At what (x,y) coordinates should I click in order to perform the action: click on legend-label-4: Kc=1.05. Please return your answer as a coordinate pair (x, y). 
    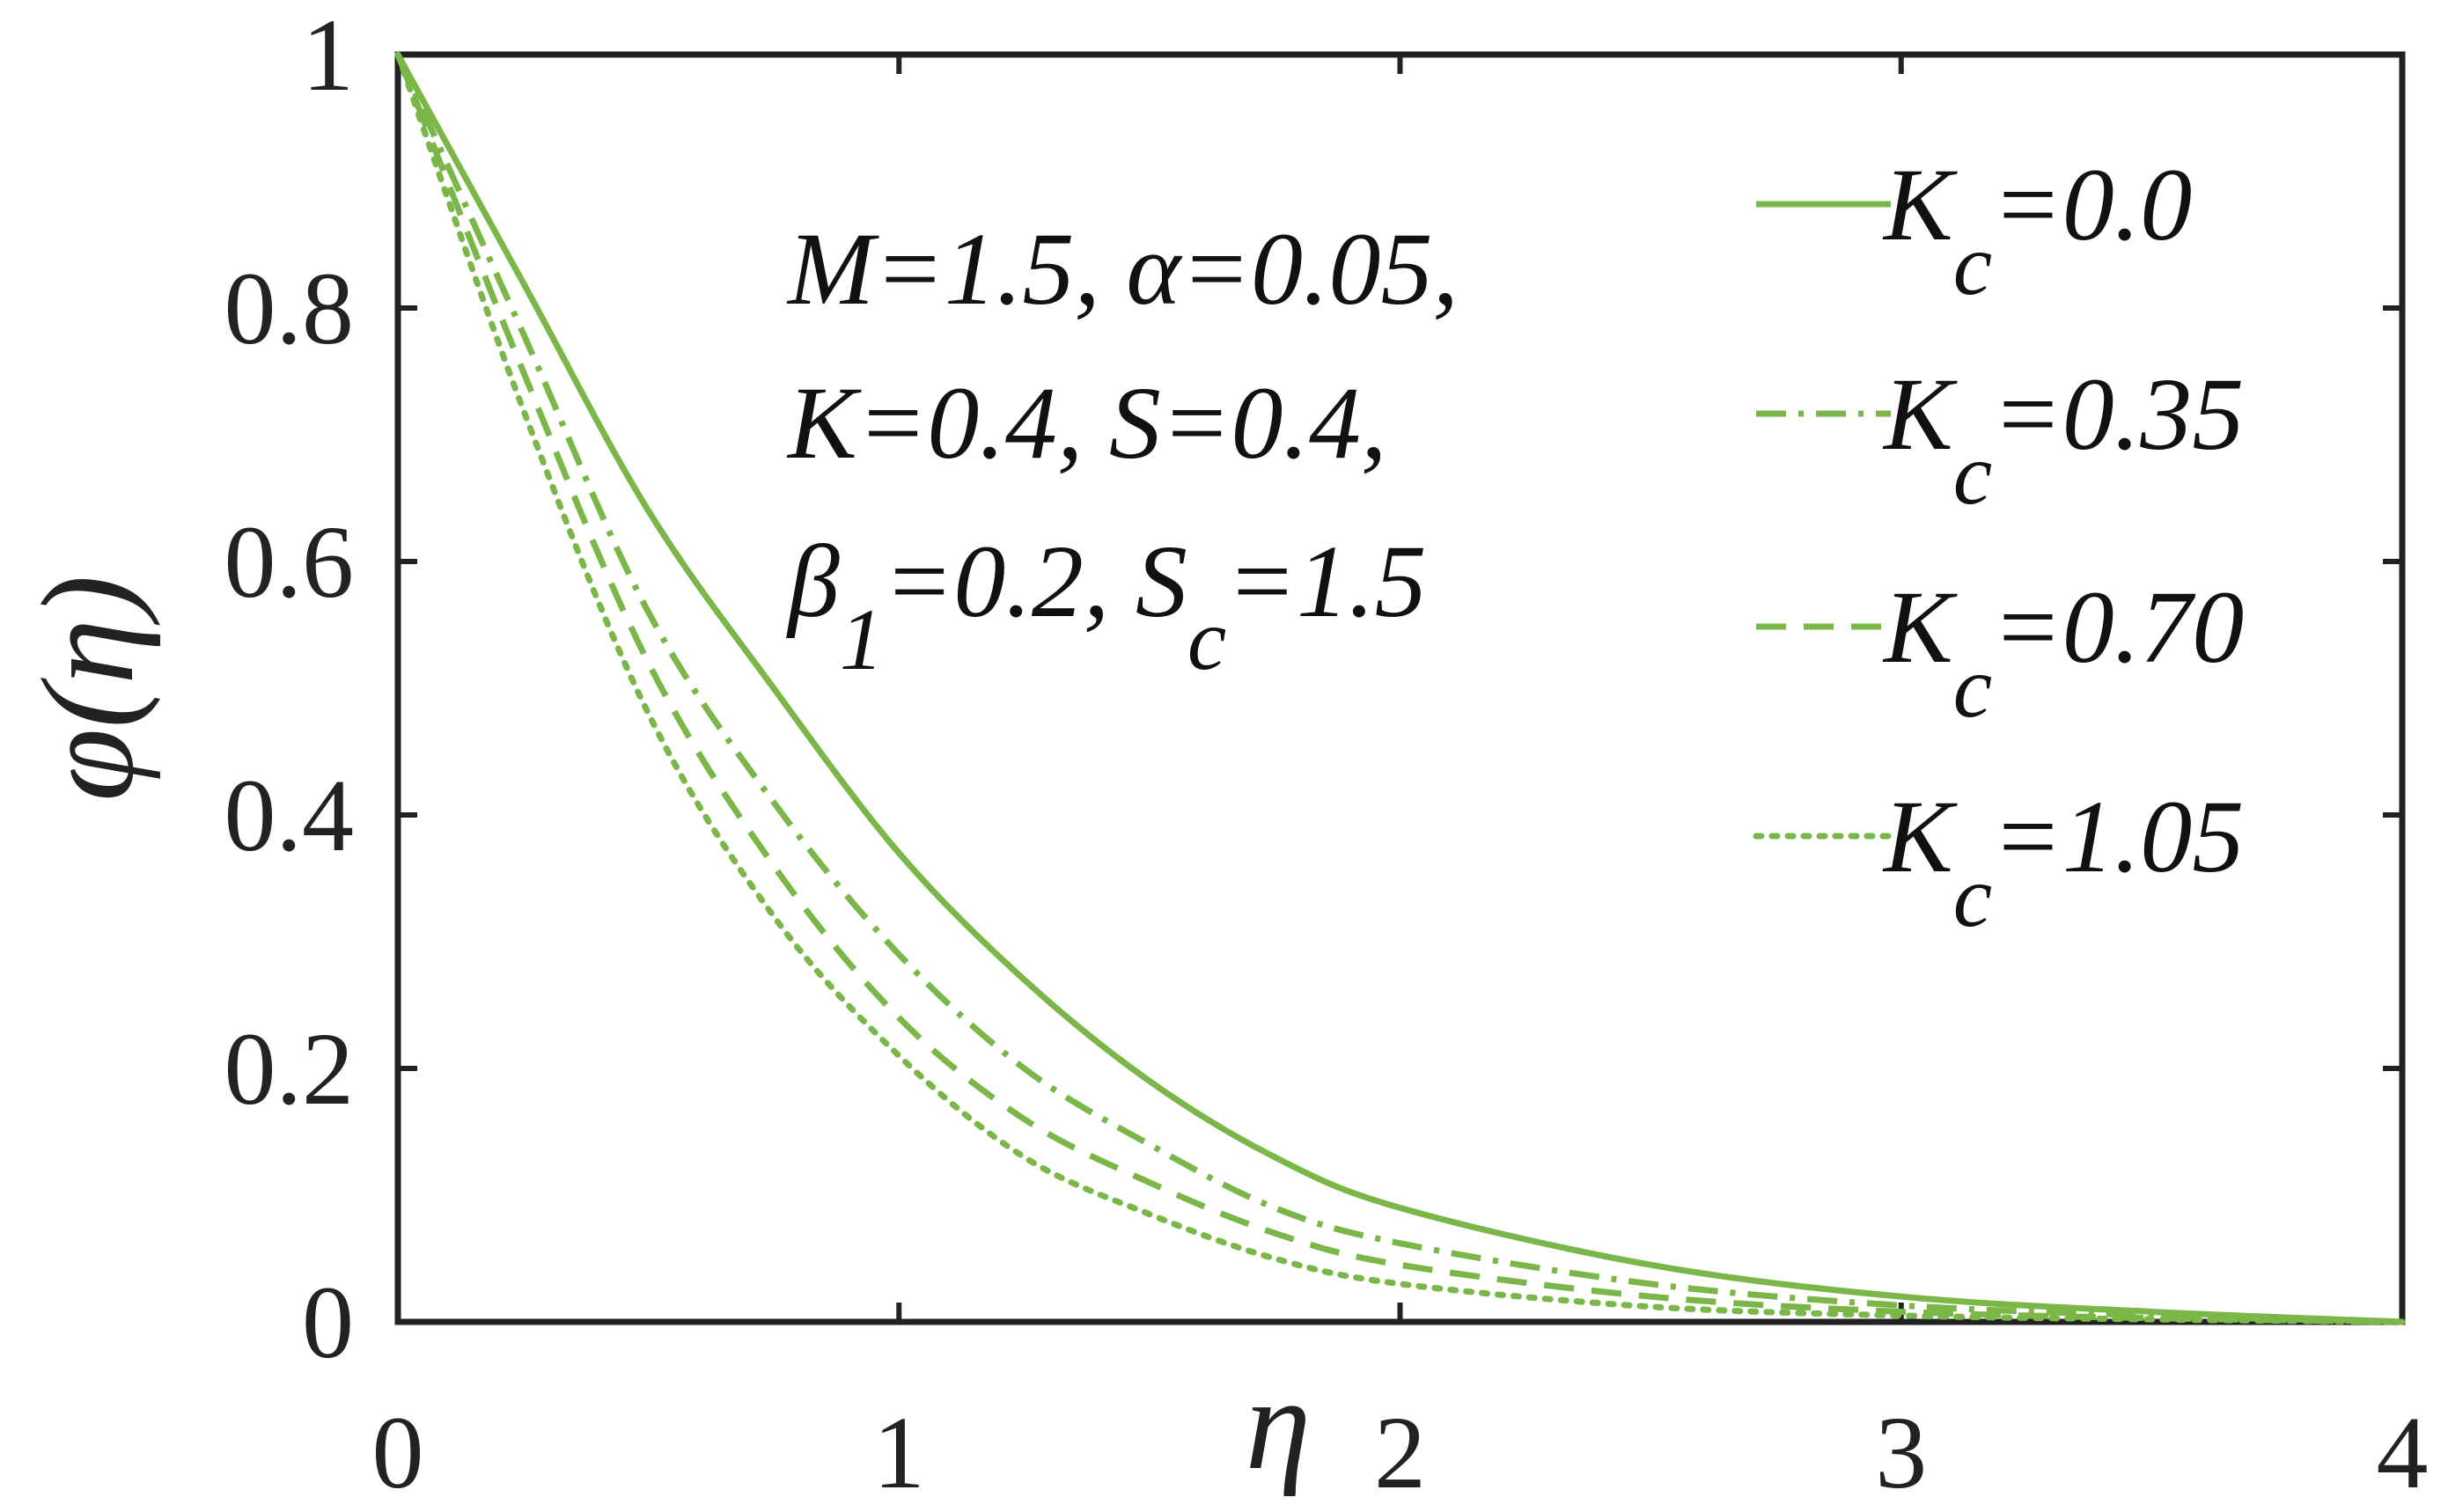
    Looking at the image, I should click on (2063, 862).